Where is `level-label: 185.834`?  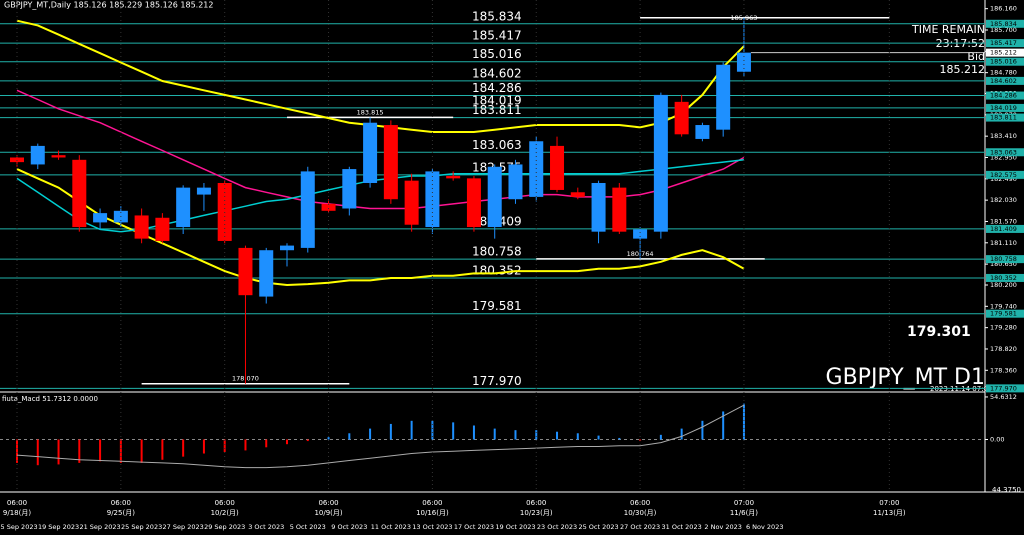 level-label: 185.834 is located at coordinates (497, 16).